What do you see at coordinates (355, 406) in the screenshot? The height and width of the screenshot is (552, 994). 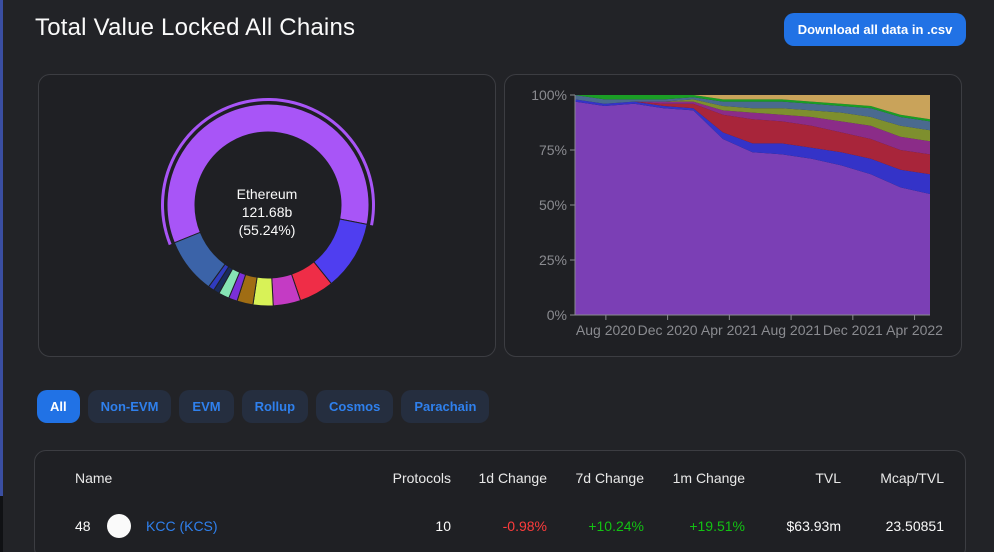 I see `filter-cosmos: Cosmos` at bounding box center [355, 406].